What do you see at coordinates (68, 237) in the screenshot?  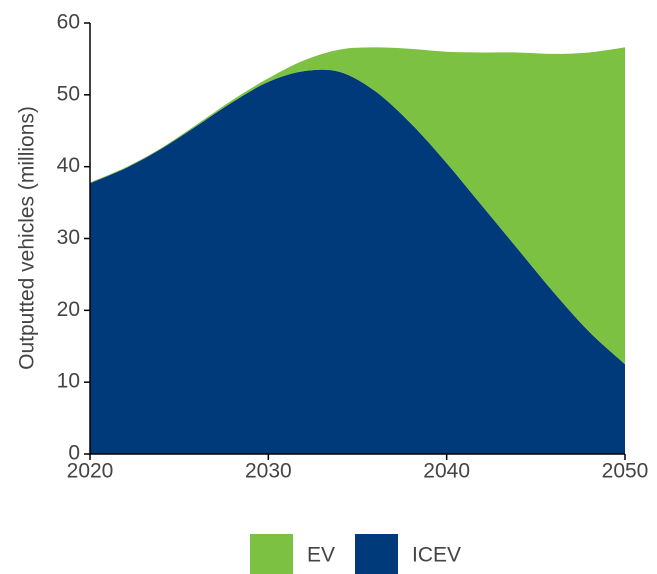 I see `y-tick-label: 30` at bounding box center [68, 237].